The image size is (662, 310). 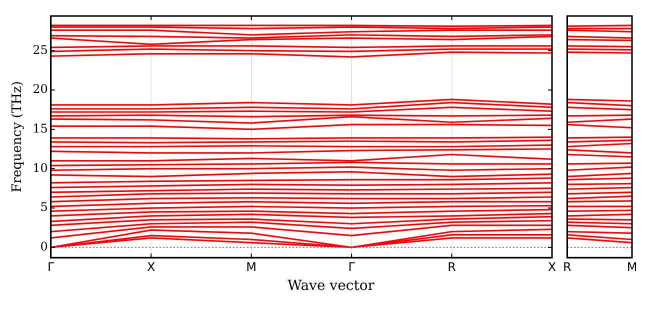 What do you see at coordinates (18, 137) in the screenshot?
I see `y-axis-title: Frequency (THz)` at bounding box center [18, 137].